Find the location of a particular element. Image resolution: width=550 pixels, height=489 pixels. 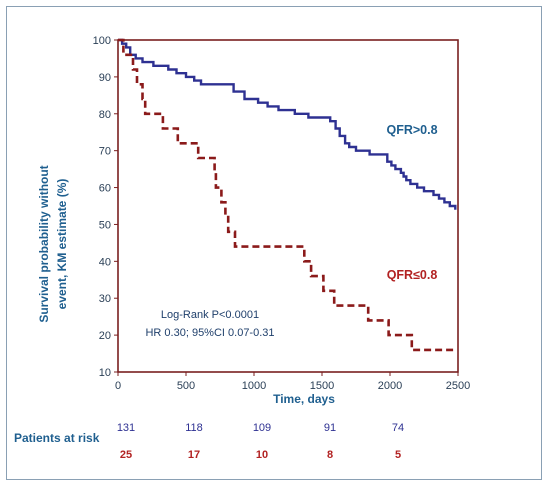

risk-count: 74 is located at coordinates (398, 428).